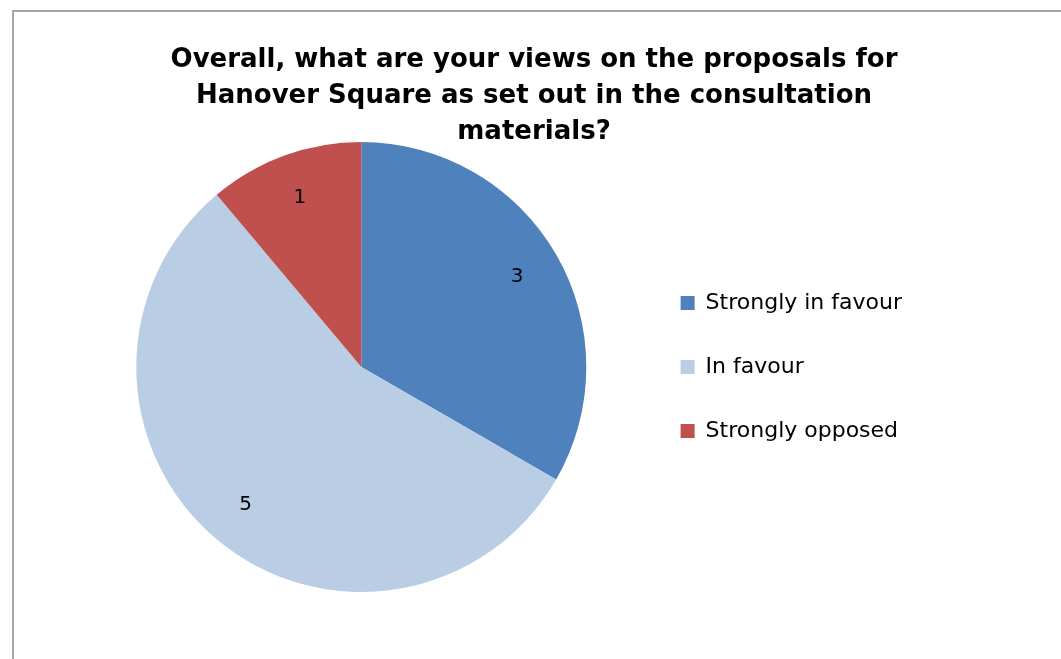 The width and height of the screenshot is (1061, 659). Describe the element at coordinates (755, 365) in the screenshot. I see `legend-label: In favour` at that location.